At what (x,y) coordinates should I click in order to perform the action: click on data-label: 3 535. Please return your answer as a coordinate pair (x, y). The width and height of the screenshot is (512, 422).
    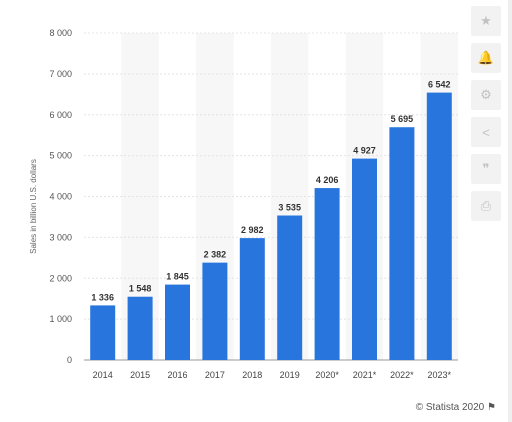
    Looking at the image, I should click on (289, 208).